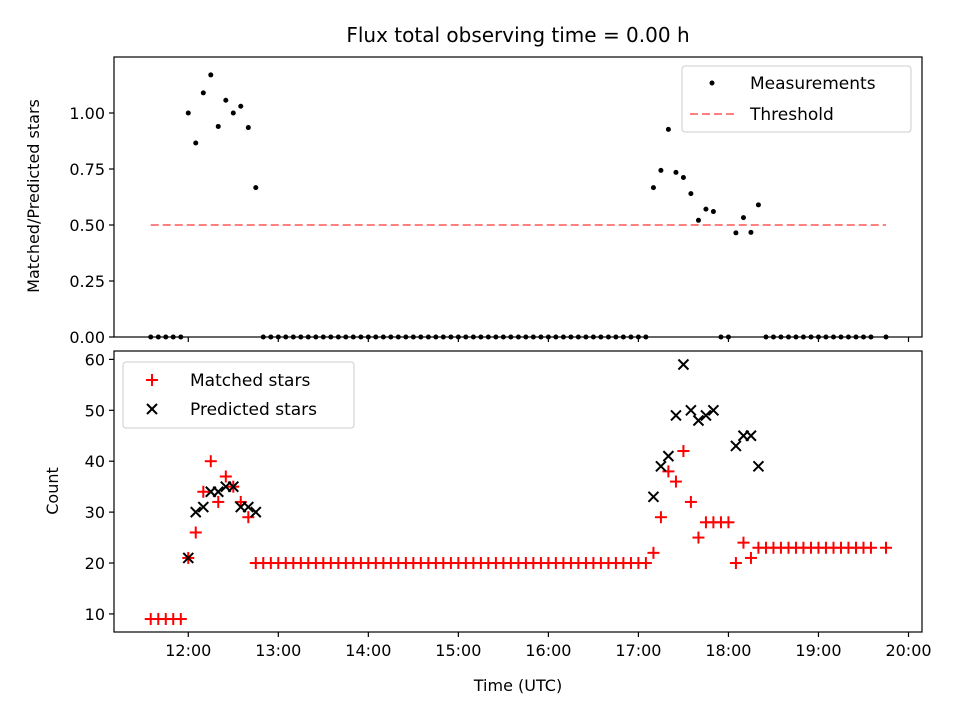 Image resolution: width=960 pixels, height=720 pixels. I want to click on bottom-ytick-label: 40, so click(95, 461).